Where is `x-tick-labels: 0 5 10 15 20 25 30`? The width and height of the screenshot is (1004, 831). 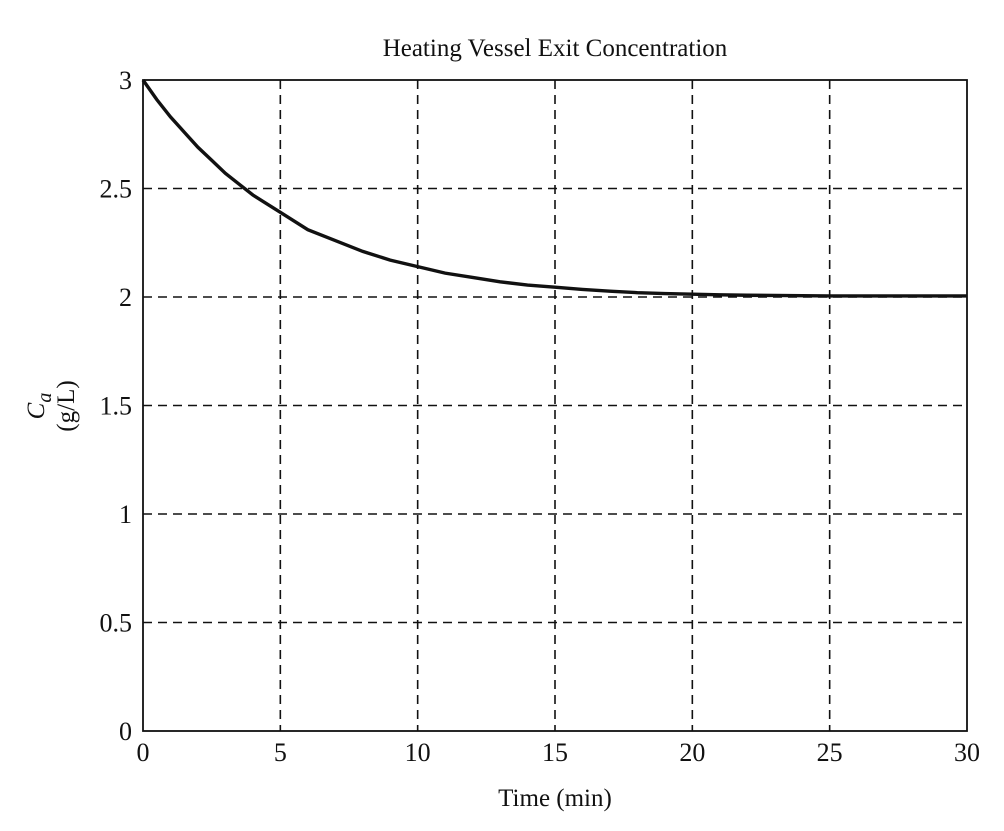 x-tick-labels: 0 5 10 15 20 25 30 is located at coordinates (559, 752).